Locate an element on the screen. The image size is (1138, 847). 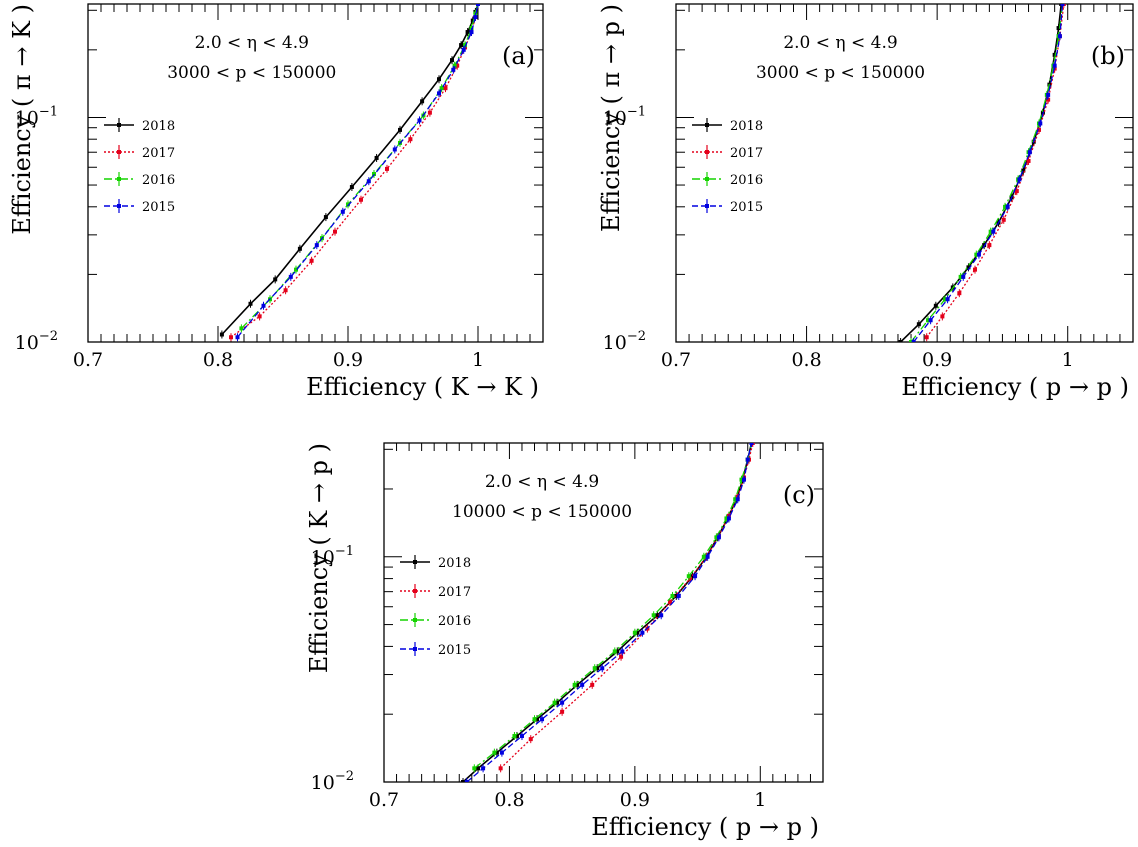
y-axis-title: Efficiency ( K → p ) is located at coordinates (319, 558).